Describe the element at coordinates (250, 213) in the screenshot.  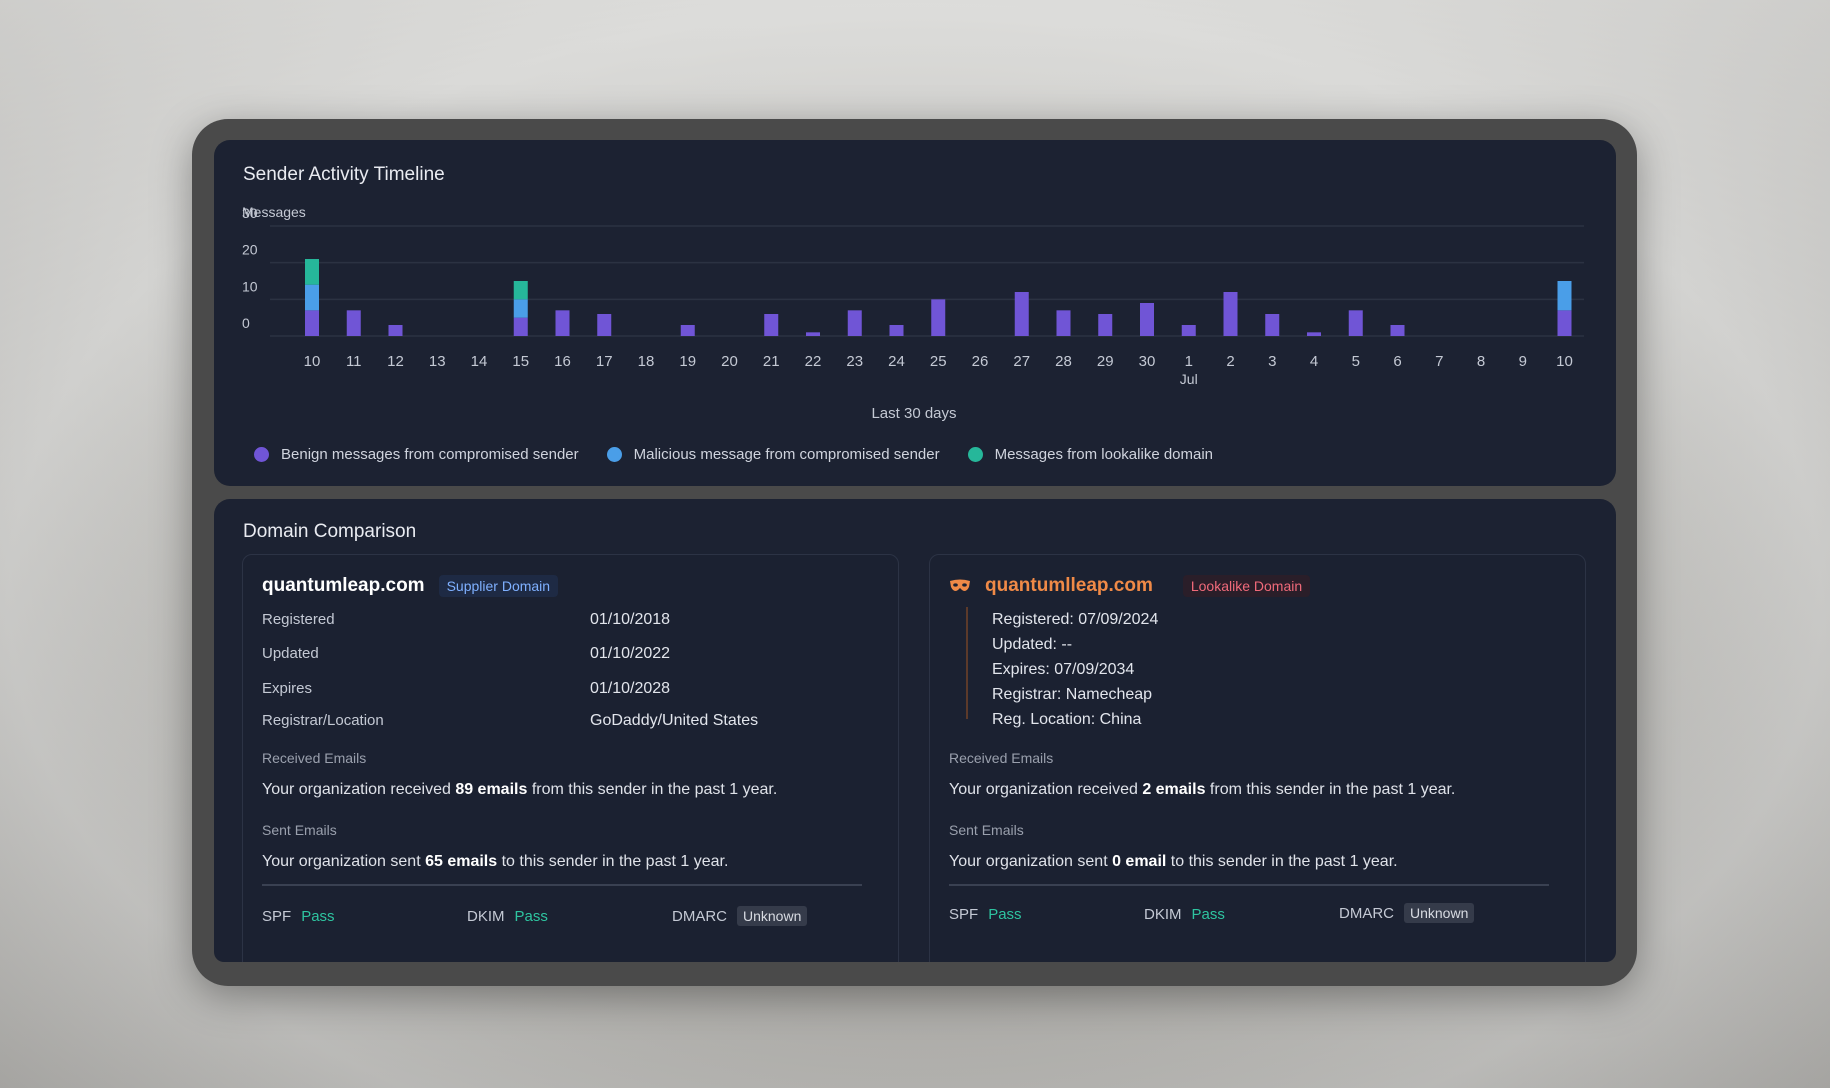
I see `y-tick-label: 30` at that location.